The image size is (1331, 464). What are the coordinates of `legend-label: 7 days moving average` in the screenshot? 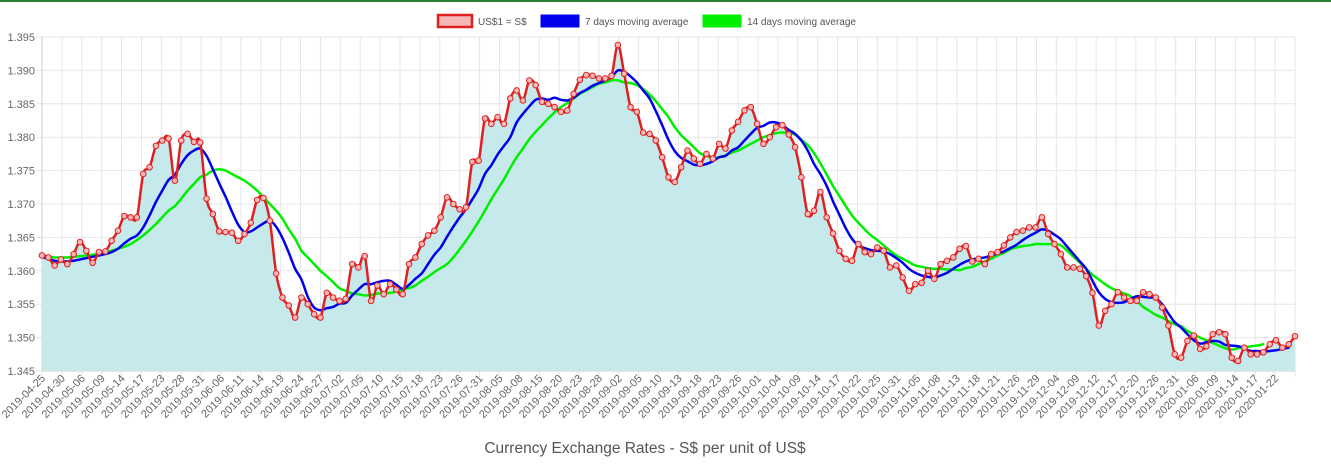 It's located at (637, 22).